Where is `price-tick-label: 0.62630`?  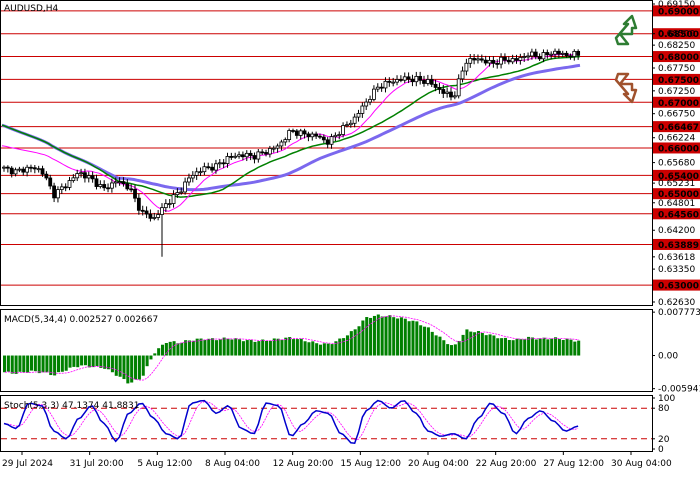 price-tick-label: 0.62630 is located at coordinates (676, 303).